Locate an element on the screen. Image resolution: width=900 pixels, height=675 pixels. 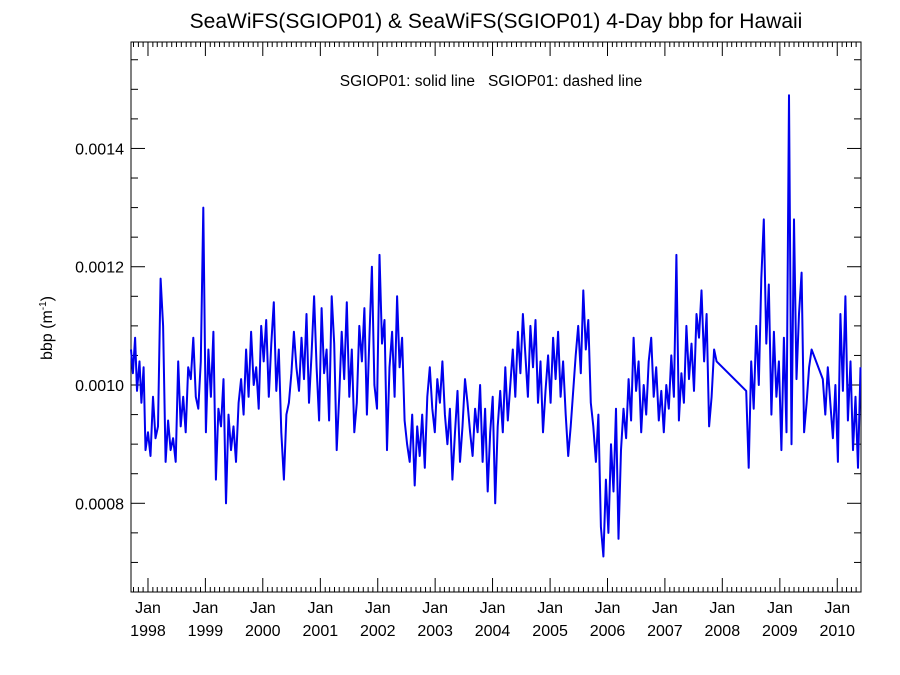
x-tick-label-year: 2005 is located at coordinates (550, 631).